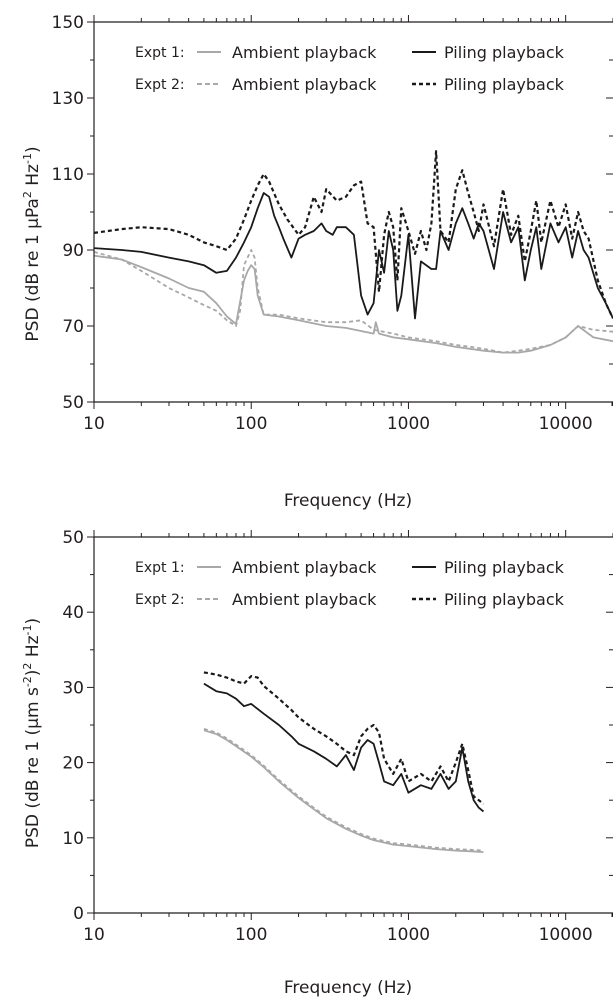 The image size is (613, 1000). What do you see at coordinates (68, 99) in the screenshot?
I see `y-tick-label: 130` at bounding box center [68, 99].